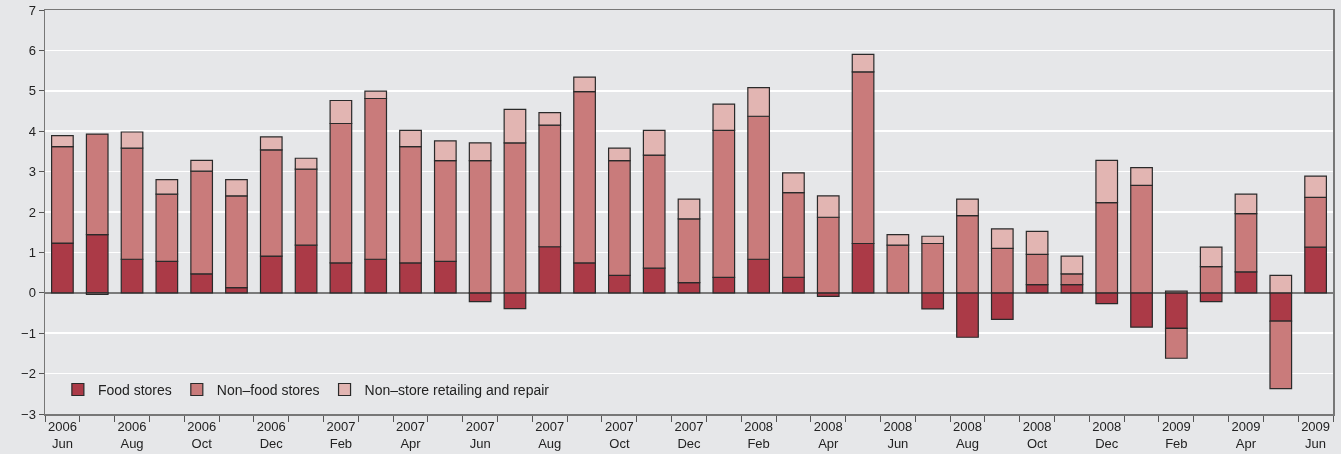  I want to click on x-tick-label: 2007 Dec, so click(689, 435).